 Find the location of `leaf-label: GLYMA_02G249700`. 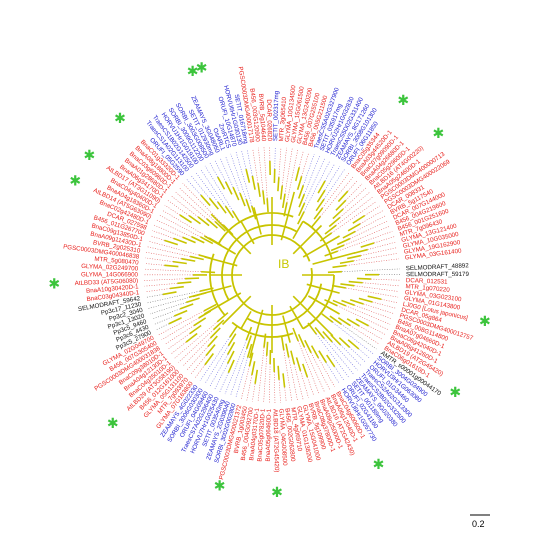

leaf-label: GLYMA_02G249700 is located at coordinates (110, 268).